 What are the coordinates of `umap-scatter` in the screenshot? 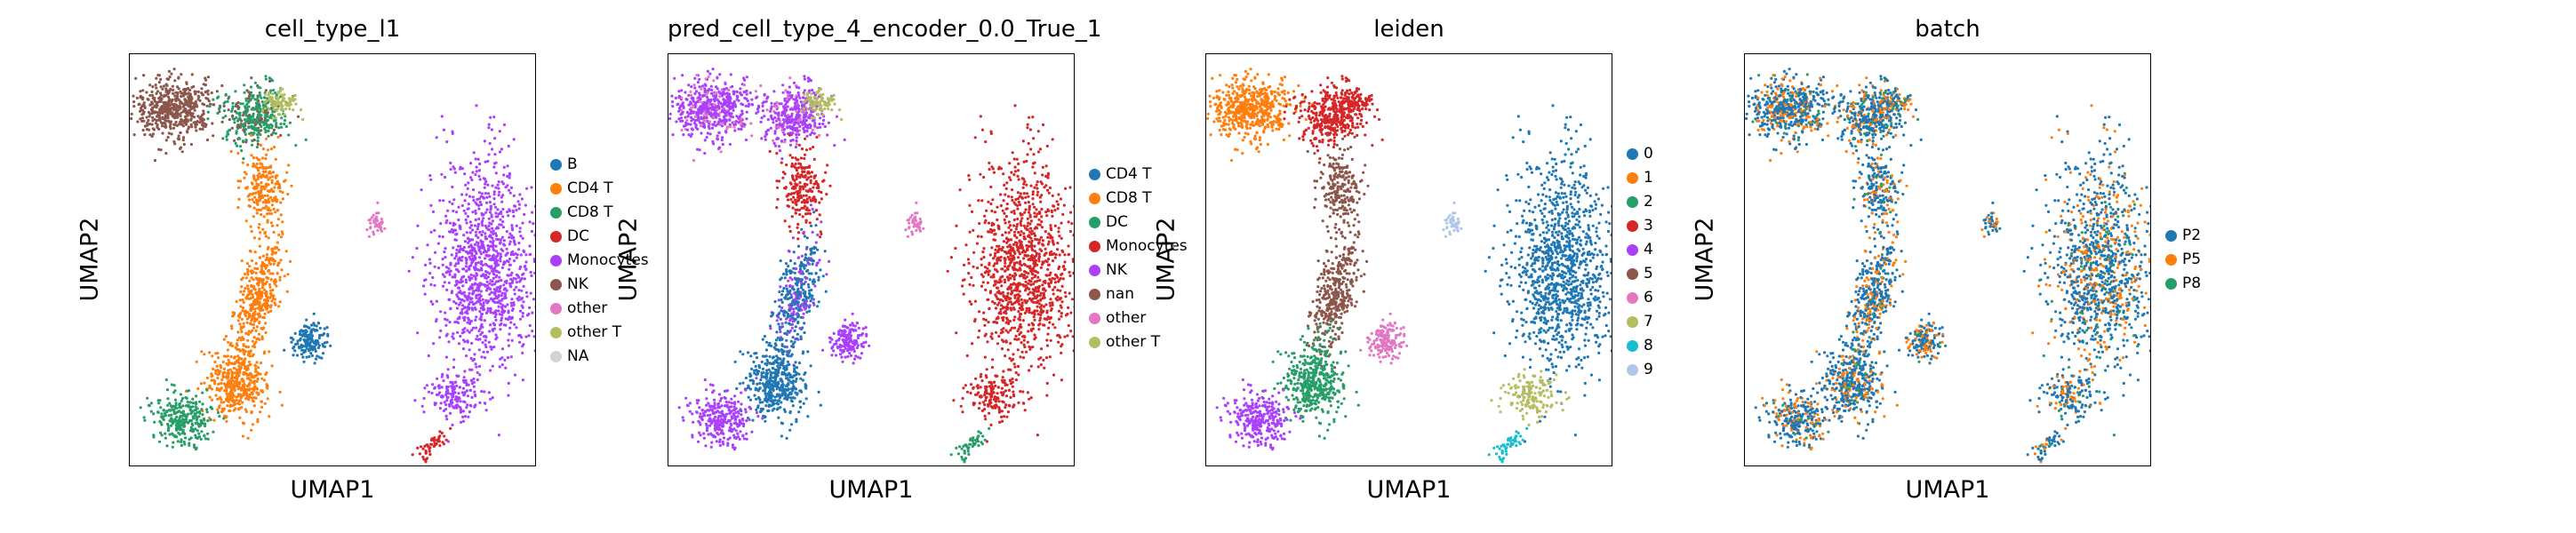 It's located at (332, 266).